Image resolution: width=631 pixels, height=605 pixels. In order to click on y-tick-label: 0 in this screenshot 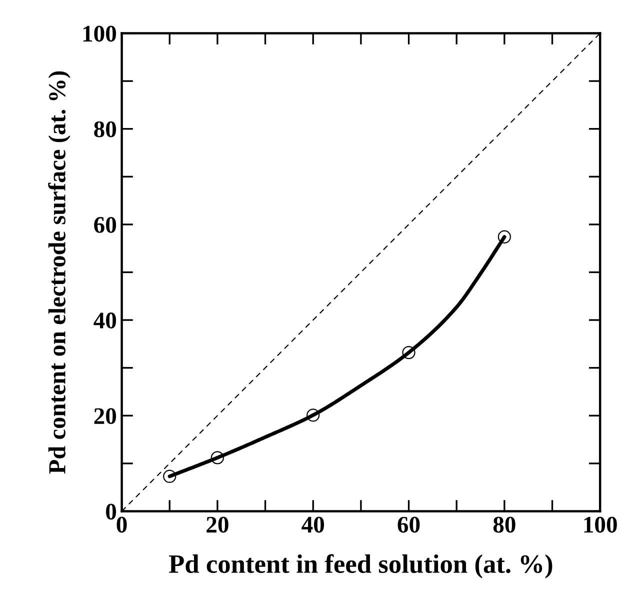, I will do `click(111, 512)`.